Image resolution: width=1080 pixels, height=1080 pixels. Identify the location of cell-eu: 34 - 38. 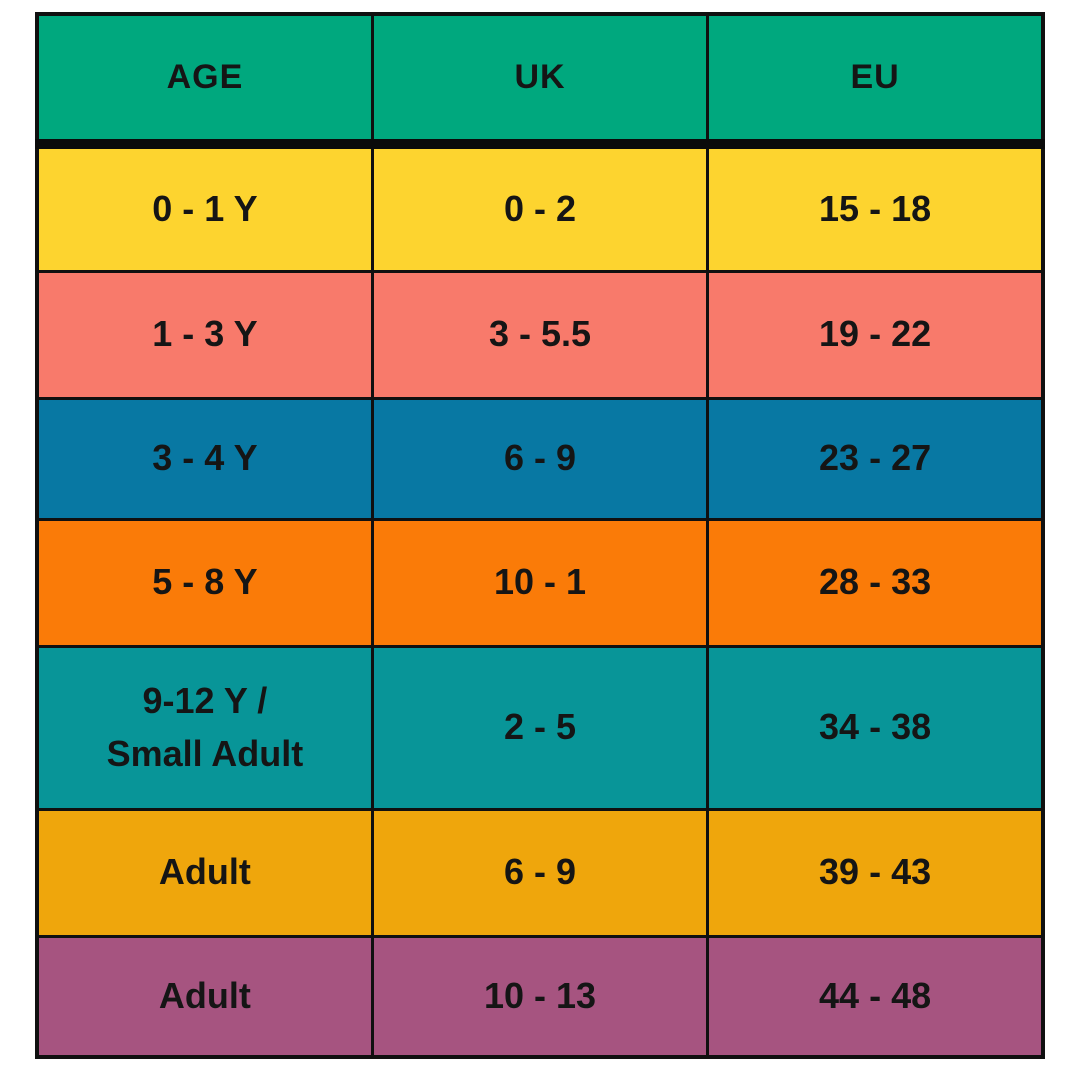
(875, 727).